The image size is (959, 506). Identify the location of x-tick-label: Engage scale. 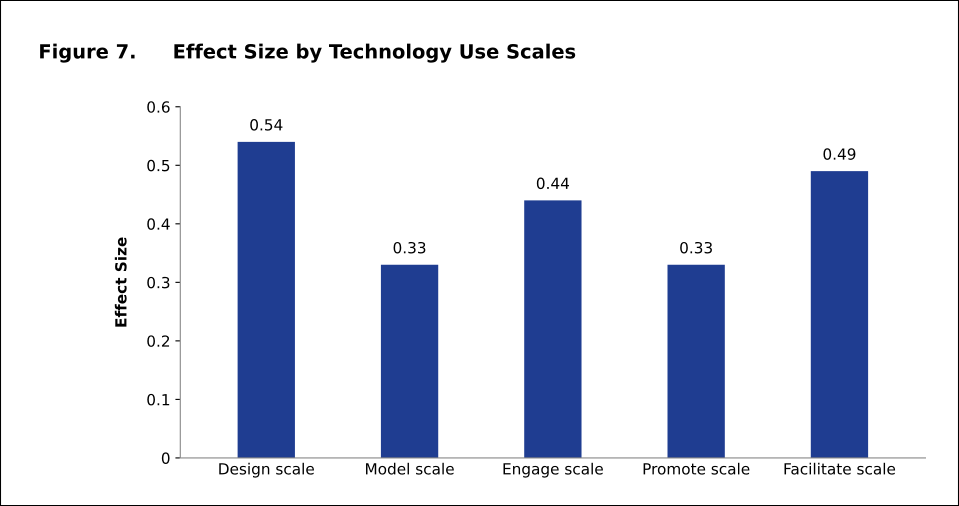
(553, 470).